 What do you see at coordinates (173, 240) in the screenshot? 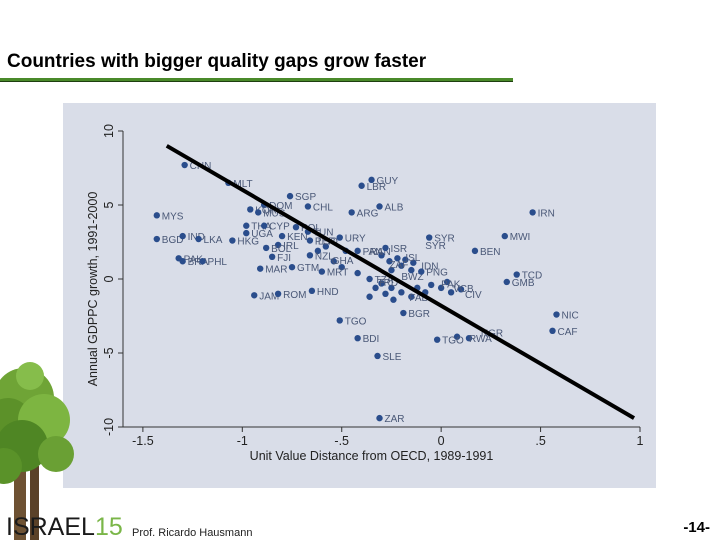
I see `point-label: BGD` at bounding box center [173, 240].